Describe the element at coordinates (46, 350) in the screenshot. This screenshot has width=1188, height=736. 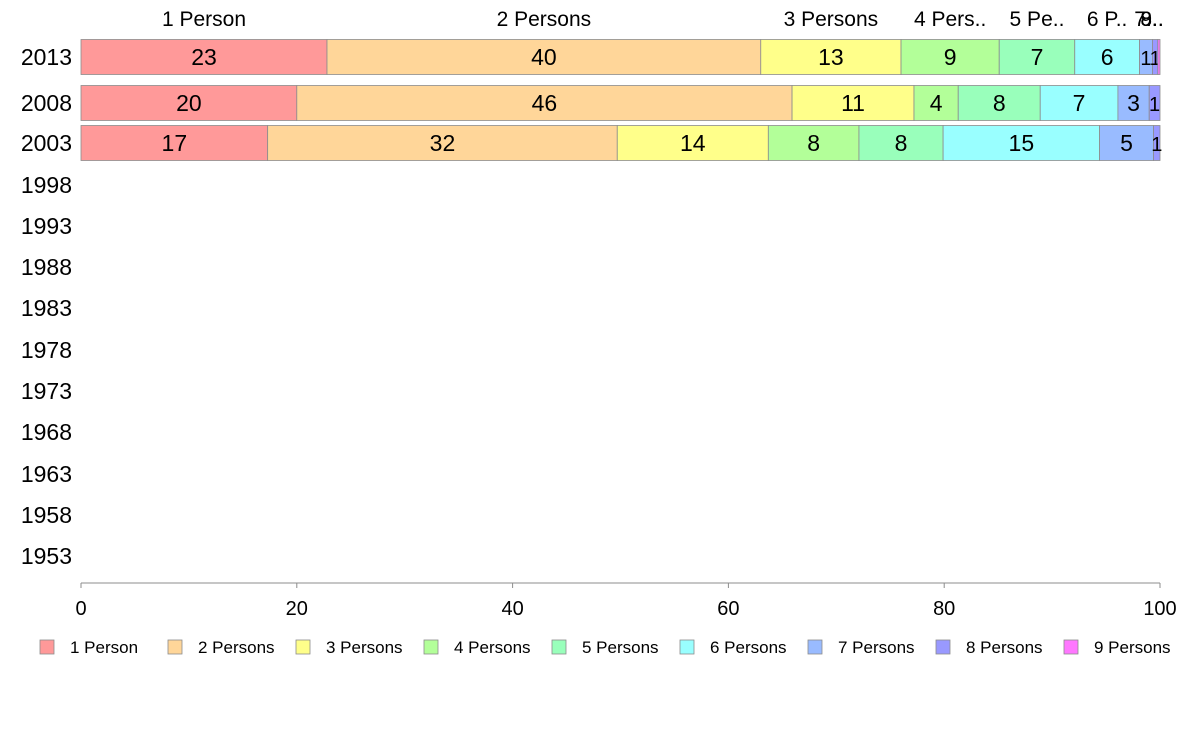
I see `y-tick-label: 1978` at that location.